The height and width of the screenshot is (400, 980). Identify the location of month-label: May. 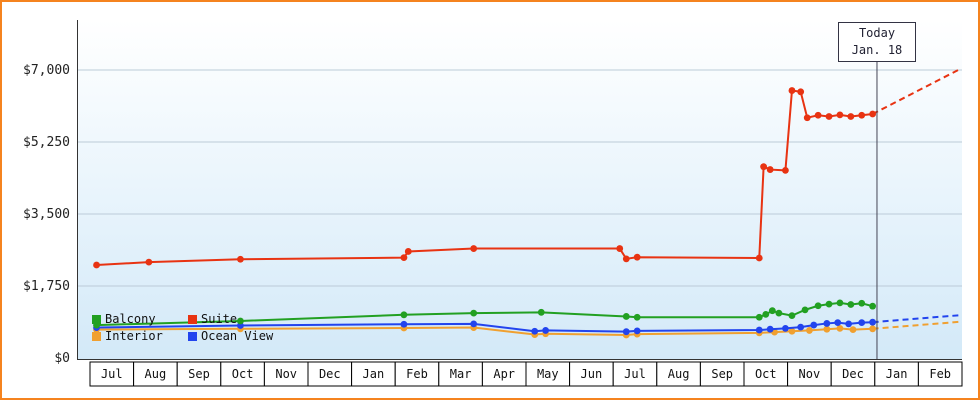
(548, 374).